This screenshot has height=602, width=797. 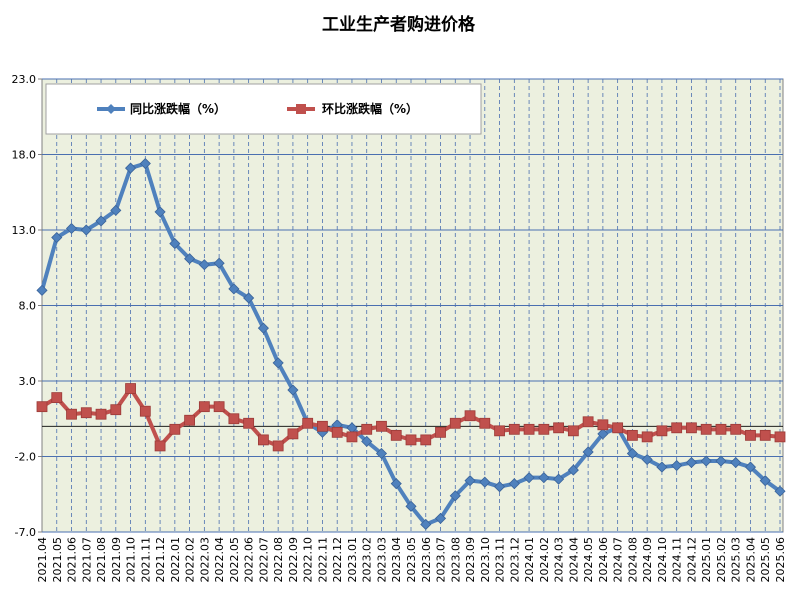 What do you see at coordinates (367, 560) in the screenshot?
I see `x-tick-label: 2023.02` at bounding box center [367, 560].